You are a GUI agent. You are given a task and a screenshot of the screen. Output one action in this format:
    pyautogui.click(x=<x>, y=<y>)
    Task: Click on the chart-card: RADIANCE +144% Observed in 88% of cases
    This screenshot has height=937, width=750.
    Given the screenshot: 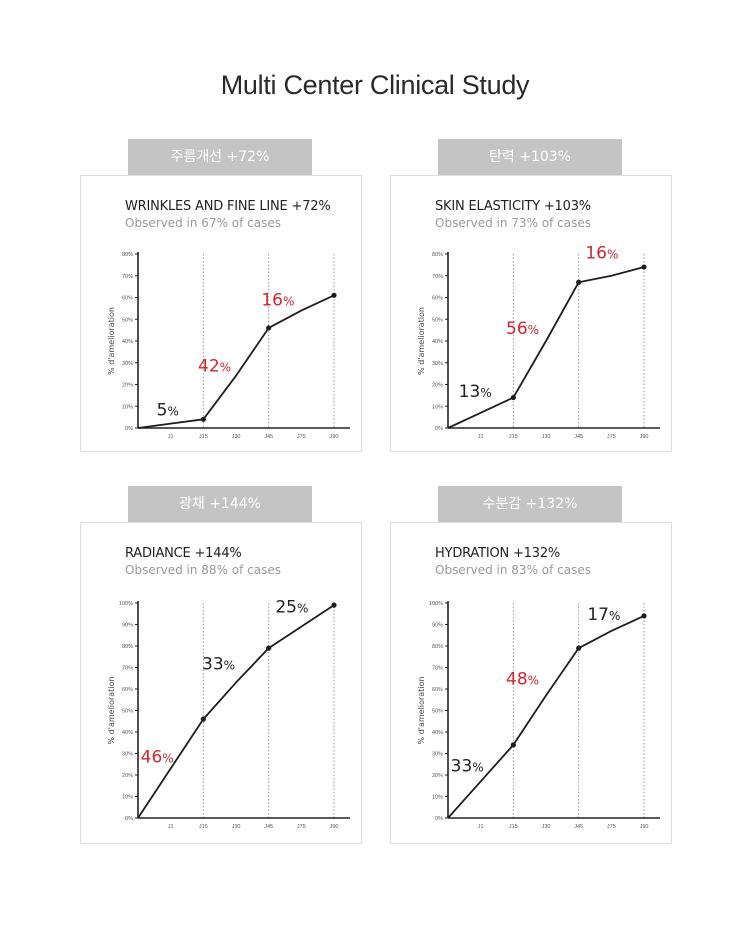 What is the action you would take?
    pyautogui.click(x=221, y=683)
    